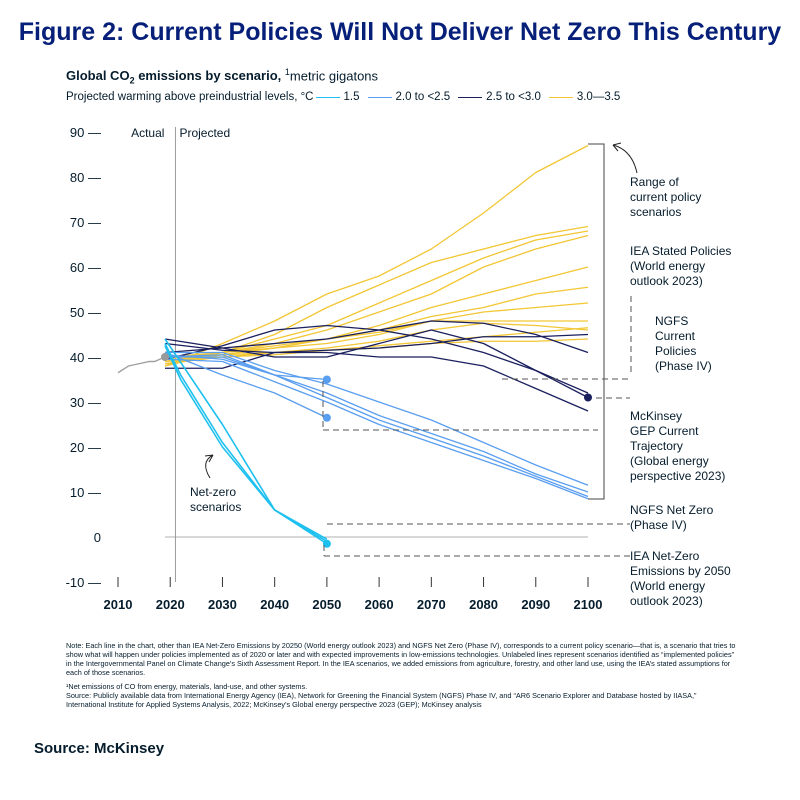 The width and height of the screenshot is (800, 800). Describe the element at coordinates (97, 537) in the screenshot. I see `y-tick-label: 0` at that location.